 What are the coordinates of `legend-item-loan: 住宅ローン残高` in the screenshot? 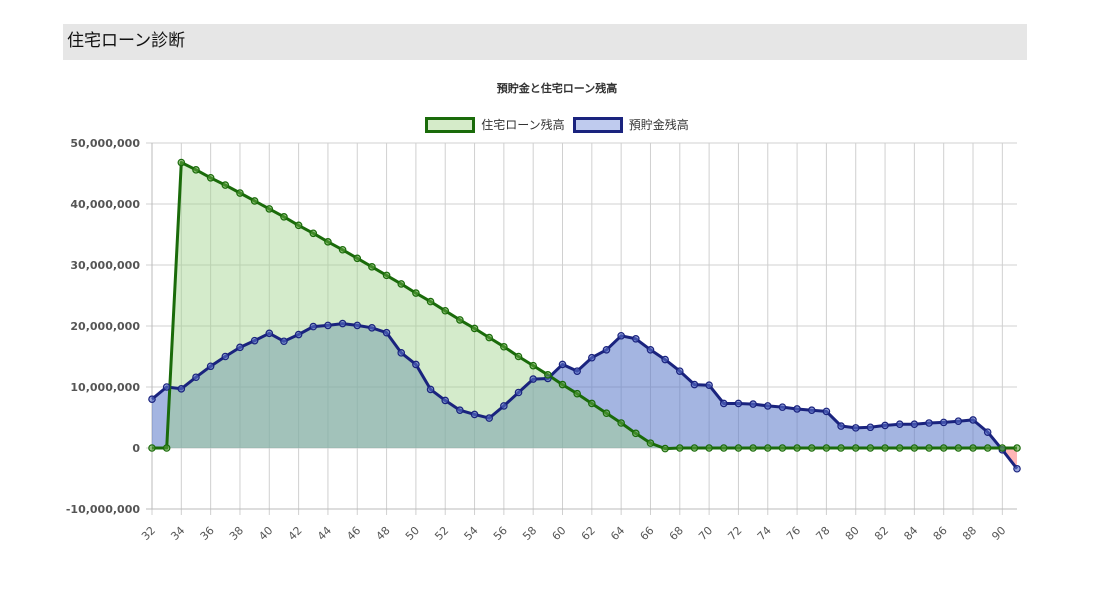 It's located at (495, 124).